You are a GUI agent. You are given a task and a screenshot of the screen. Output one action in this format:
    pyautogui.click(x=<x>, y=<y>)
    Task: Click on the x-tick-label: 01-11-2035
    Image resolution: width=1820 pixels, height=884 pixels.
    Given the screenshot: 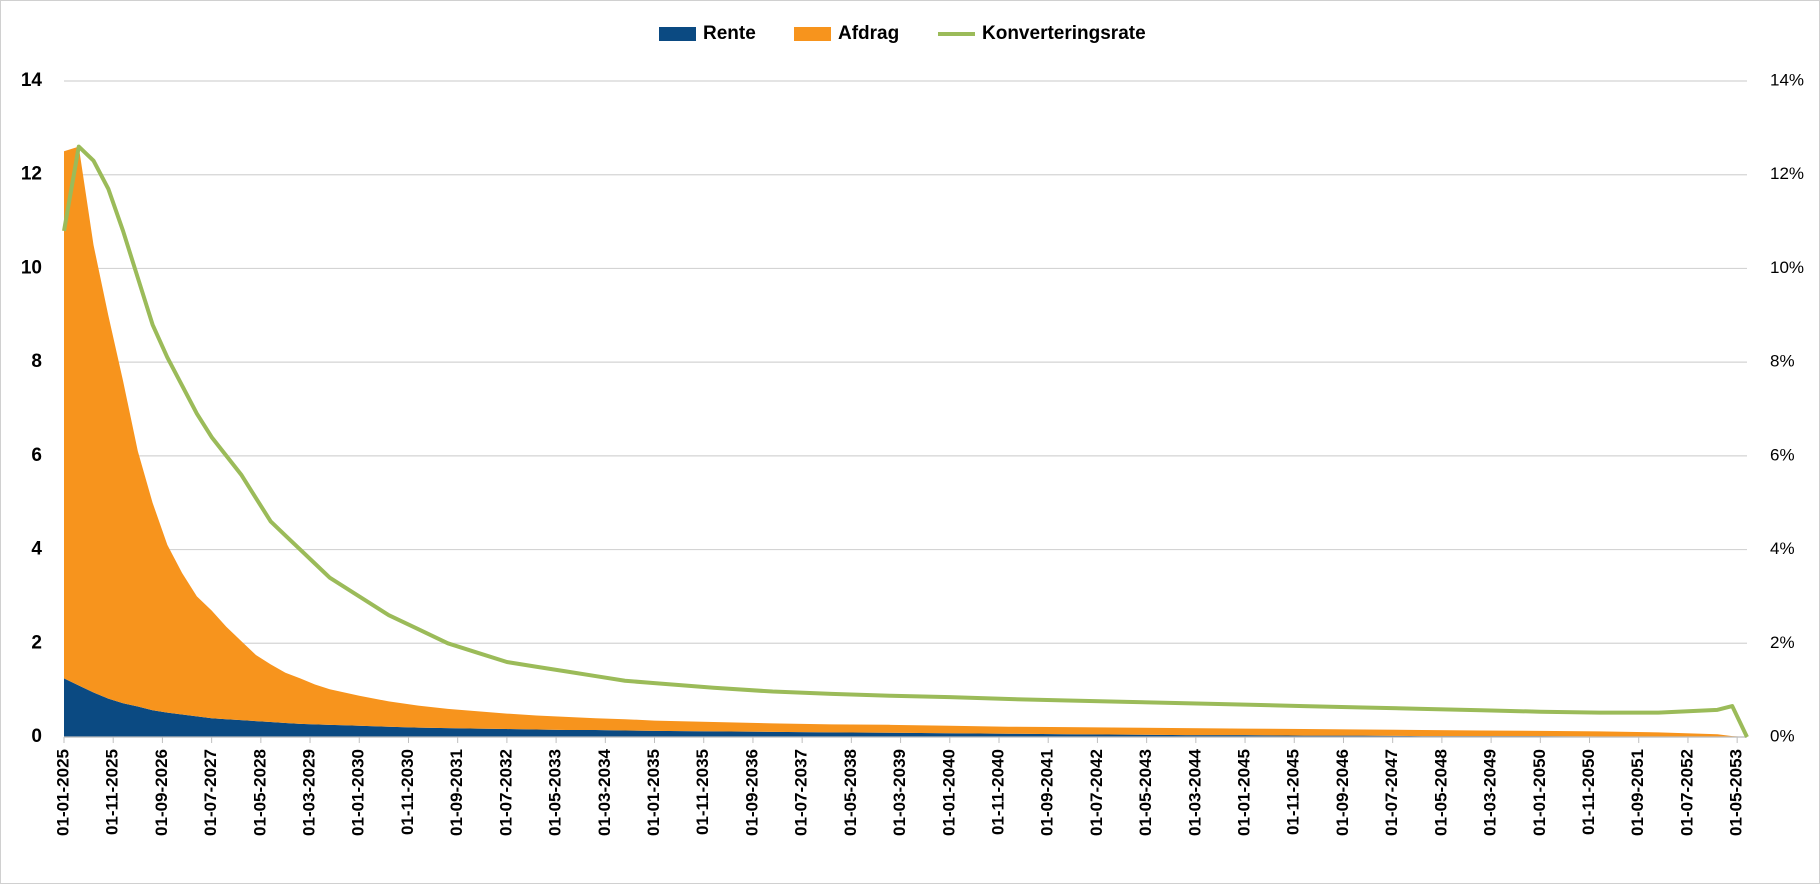 What is the action you would take?
    pyautogui.click(x=702, y=792)
    